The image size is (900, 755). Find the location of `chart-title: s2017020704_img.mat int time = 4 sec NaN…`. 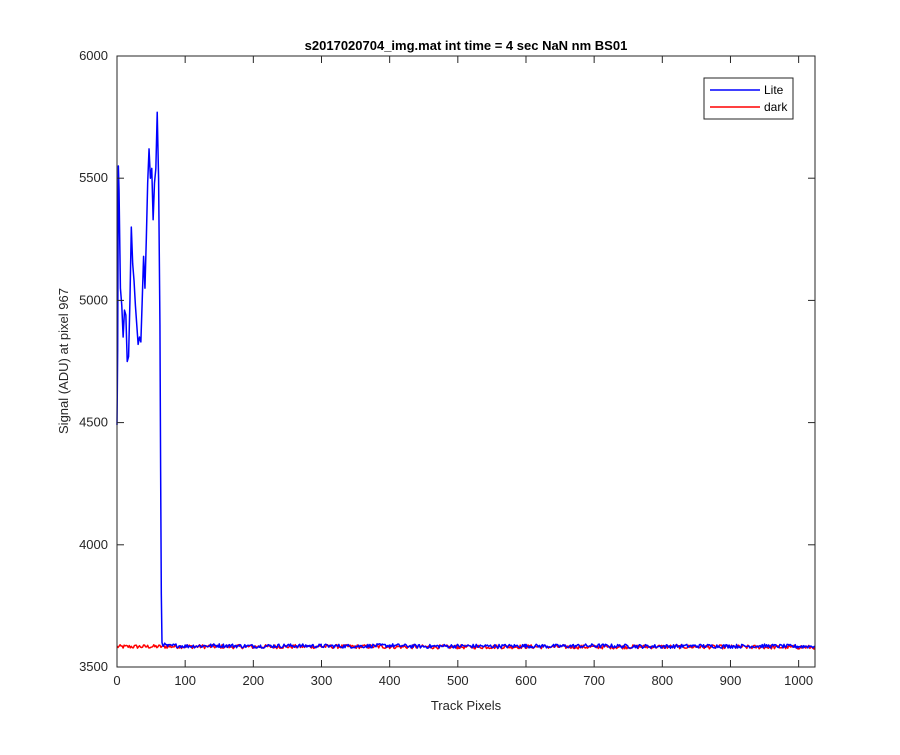

chart-title: s2017020704_img.mat int time = 4 sec NaN… is located at coordinates (466, 45).